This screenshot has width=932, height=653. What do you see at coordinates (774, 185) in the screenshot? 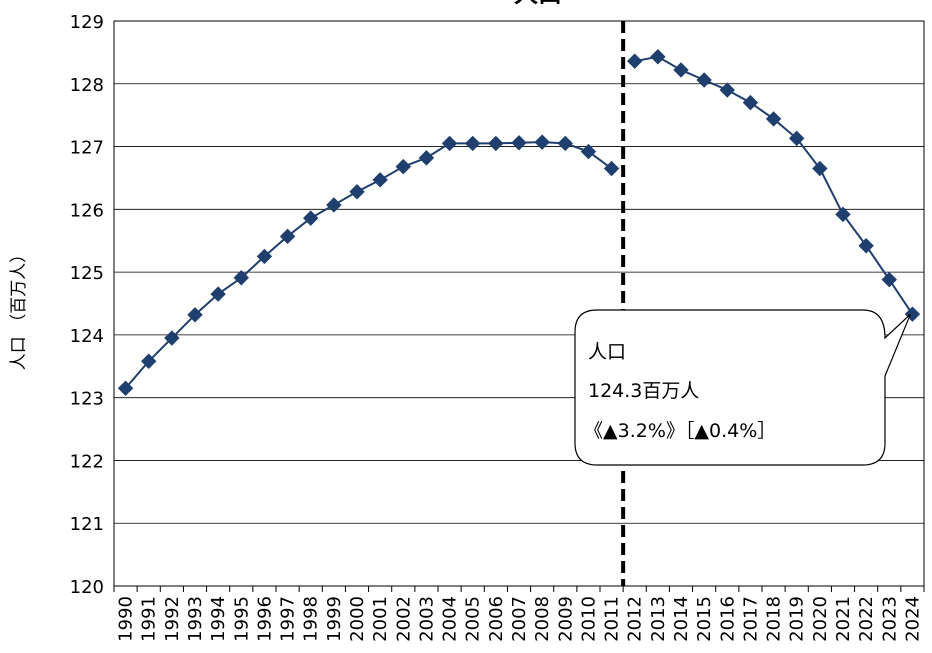
I see `series-line` at bounding box center [774, 185].